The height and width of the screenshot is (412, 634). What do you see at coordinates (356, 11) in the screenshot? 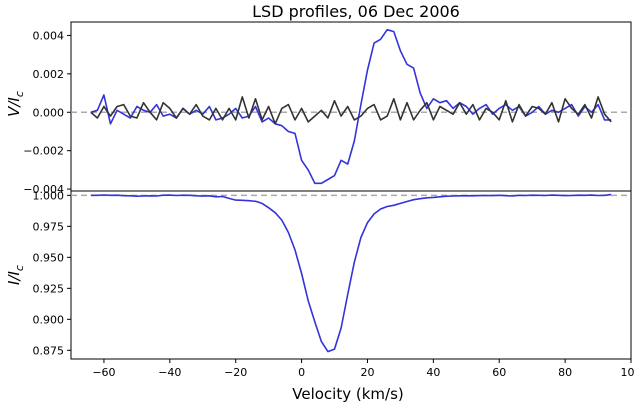
I see `chart-title: LSD profiles, 06 Dec 2006` at bounding box center [356, 11].